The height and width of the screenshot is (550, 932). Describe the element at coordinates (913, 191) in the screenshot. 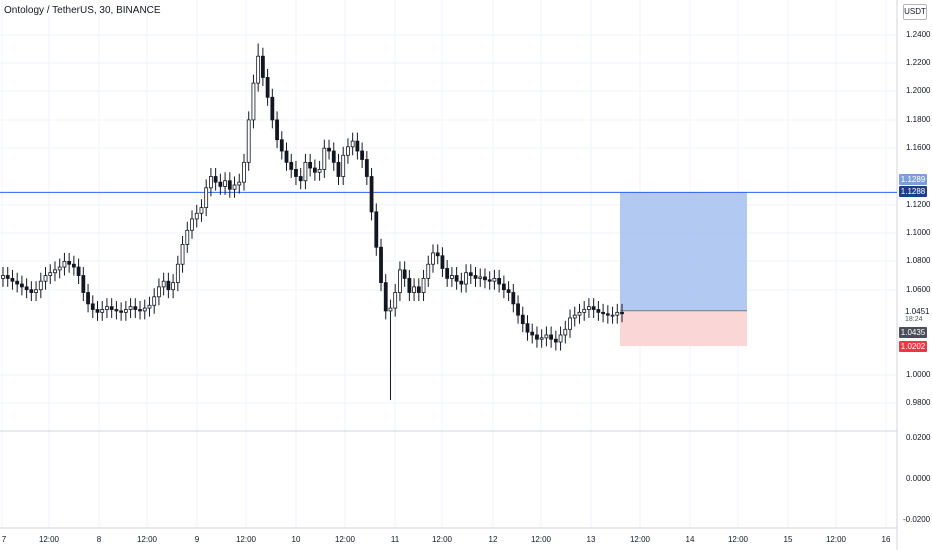

I see `horizontal-line-badge: 1.1288` at that location.